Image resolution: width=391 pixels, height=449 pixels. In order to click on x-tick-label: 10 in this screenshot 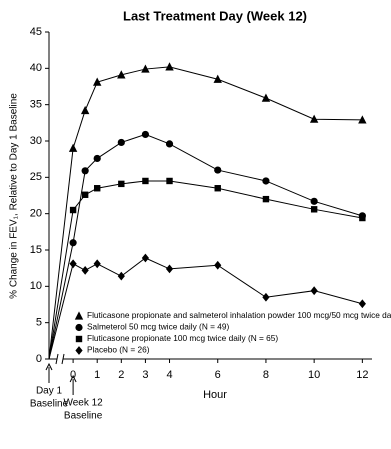, I will do `click(314, 375)`.